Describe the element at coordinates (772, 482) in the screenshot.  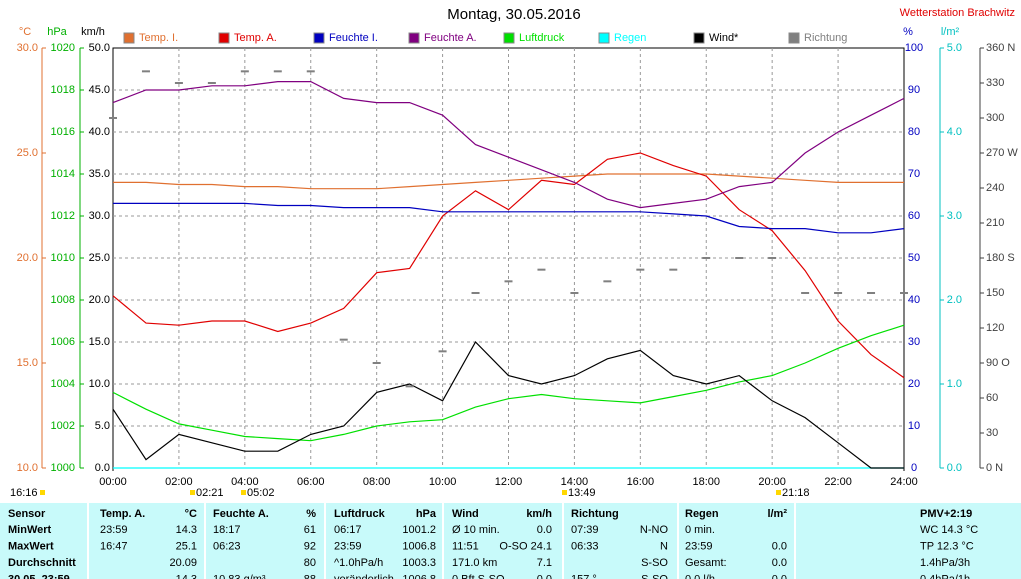
I see `x-tick-label: 20:00` at that location.